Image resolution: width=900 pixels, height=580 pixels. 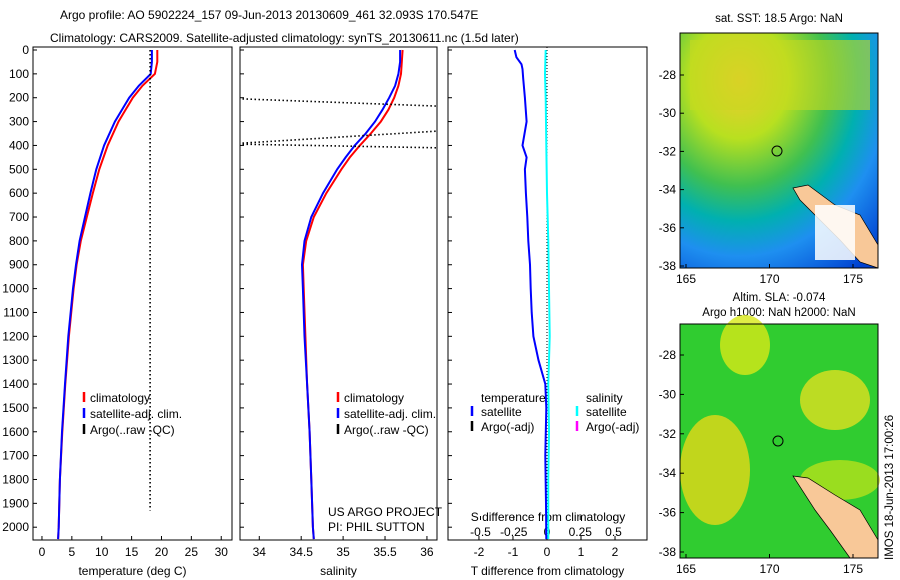 I want to click on x-tick-label: 1, so click(x=581, y=552).